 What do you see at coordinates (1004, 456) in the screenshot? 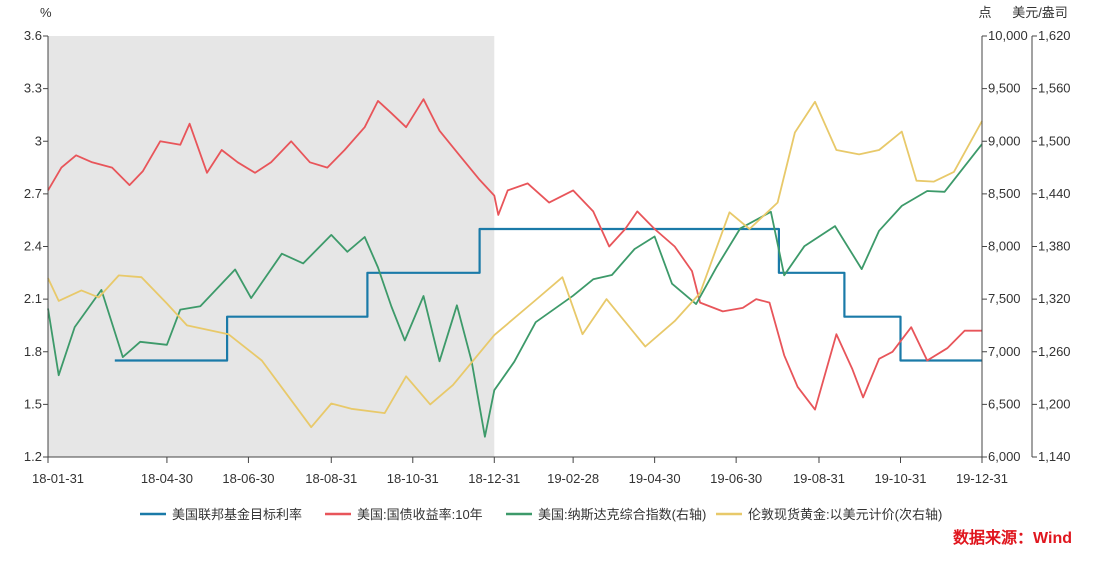
I see `right-axis-tick-label: 6,000` at bounding box center [1004, 456].